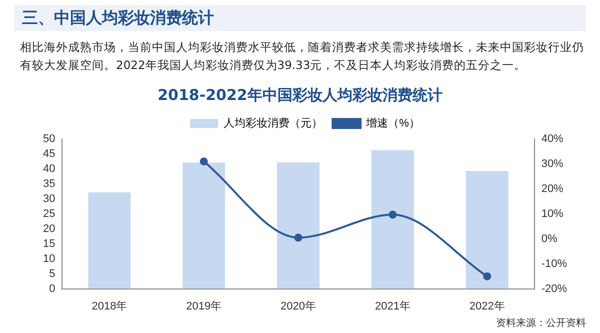  I want to click on y2-tick-label: 10%, so click(552, 214).